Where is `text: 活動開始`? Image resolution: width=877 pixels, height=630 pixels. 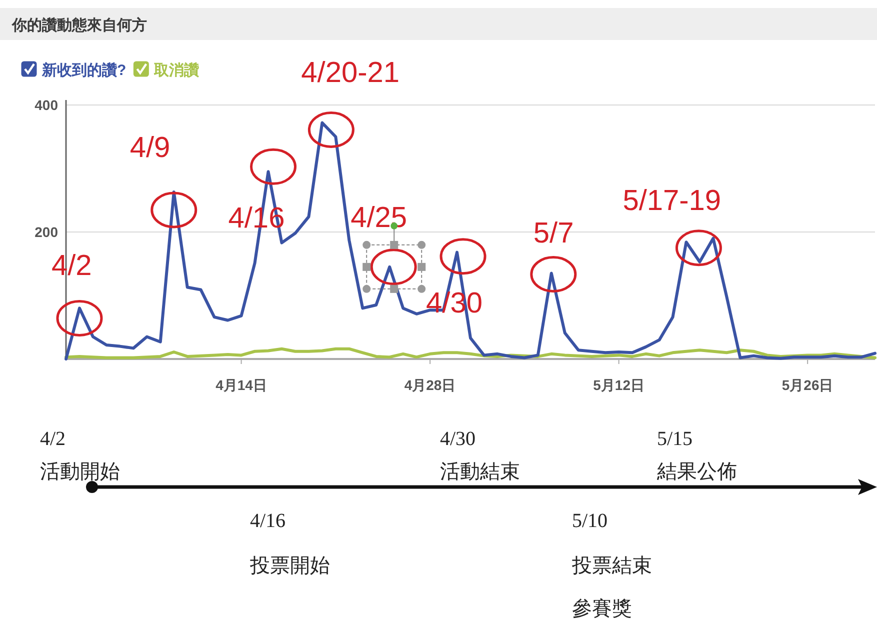
text: 活動開始 is located at coordinates (80, 472).